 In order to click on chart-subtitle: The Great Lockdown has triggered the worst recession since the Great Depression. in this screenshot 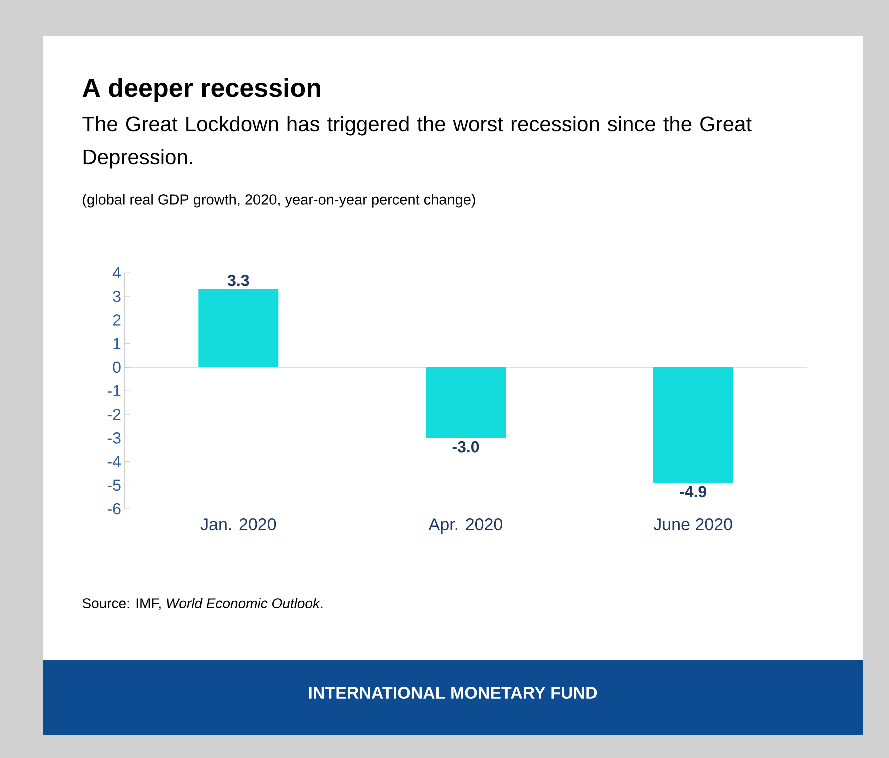, I will do `click(417, 142)`.